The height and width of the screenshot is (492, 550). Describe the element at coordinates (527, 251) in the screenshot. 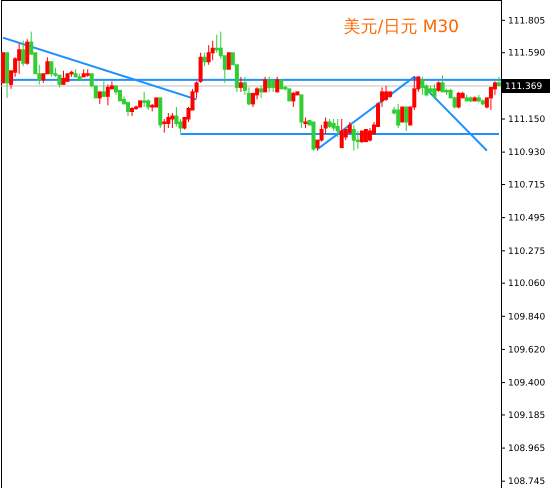

I see `y-tick-label: 110.275` at that location.